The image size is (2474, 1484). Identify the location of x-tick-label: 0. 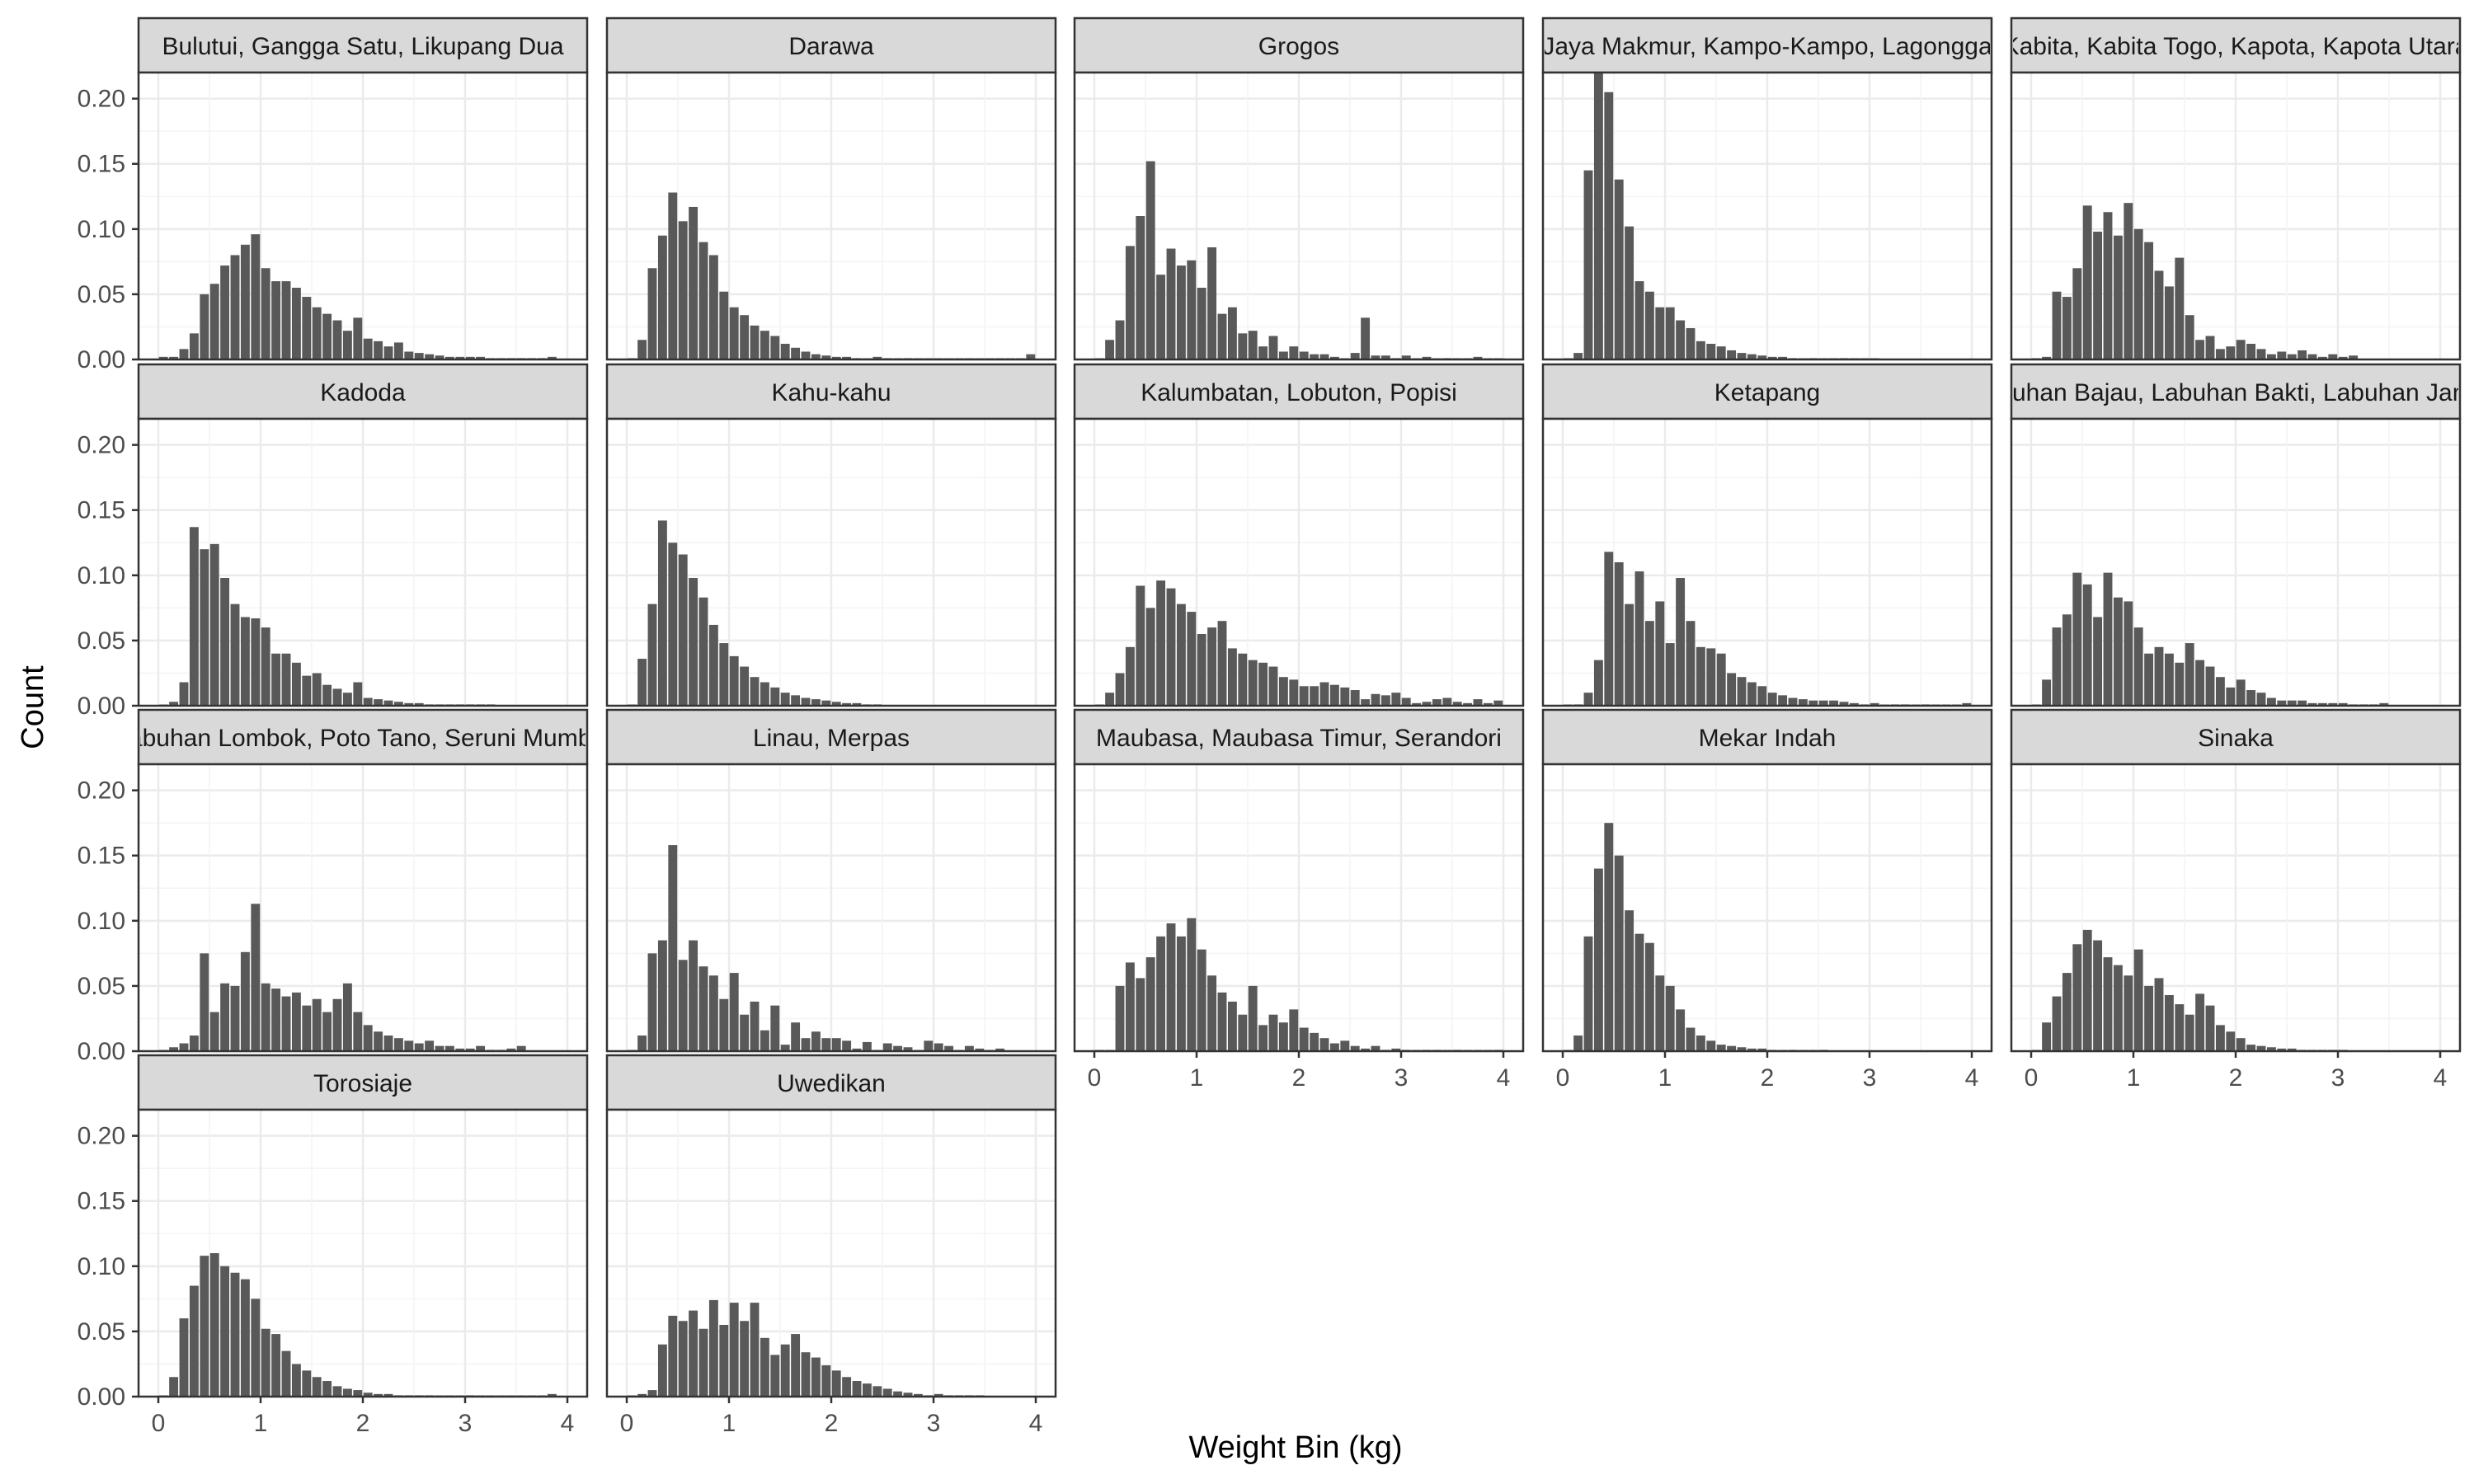
(2032, 1078).